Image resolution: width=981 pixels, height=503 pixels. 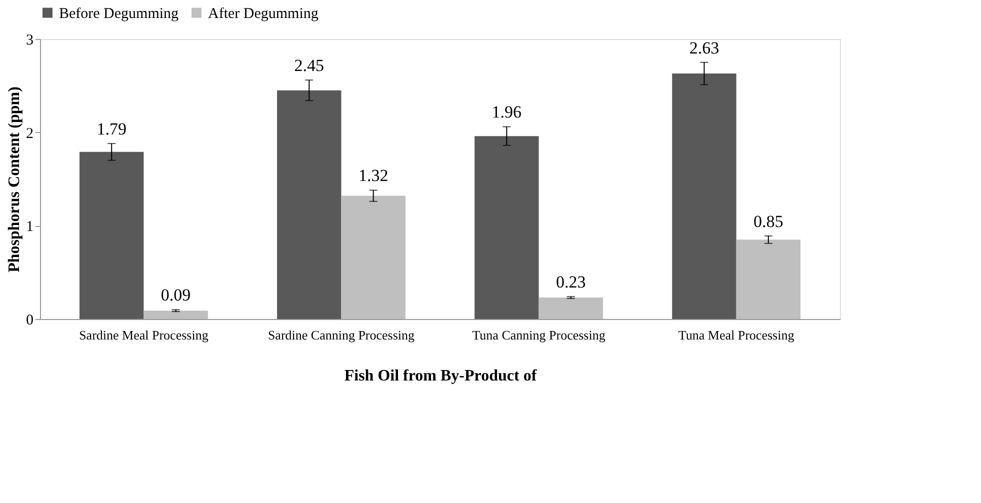 What do you see at coordinates (111, 129) in the screenshot?
I see `data-label: 1.79` at bounding box center [111, 129].